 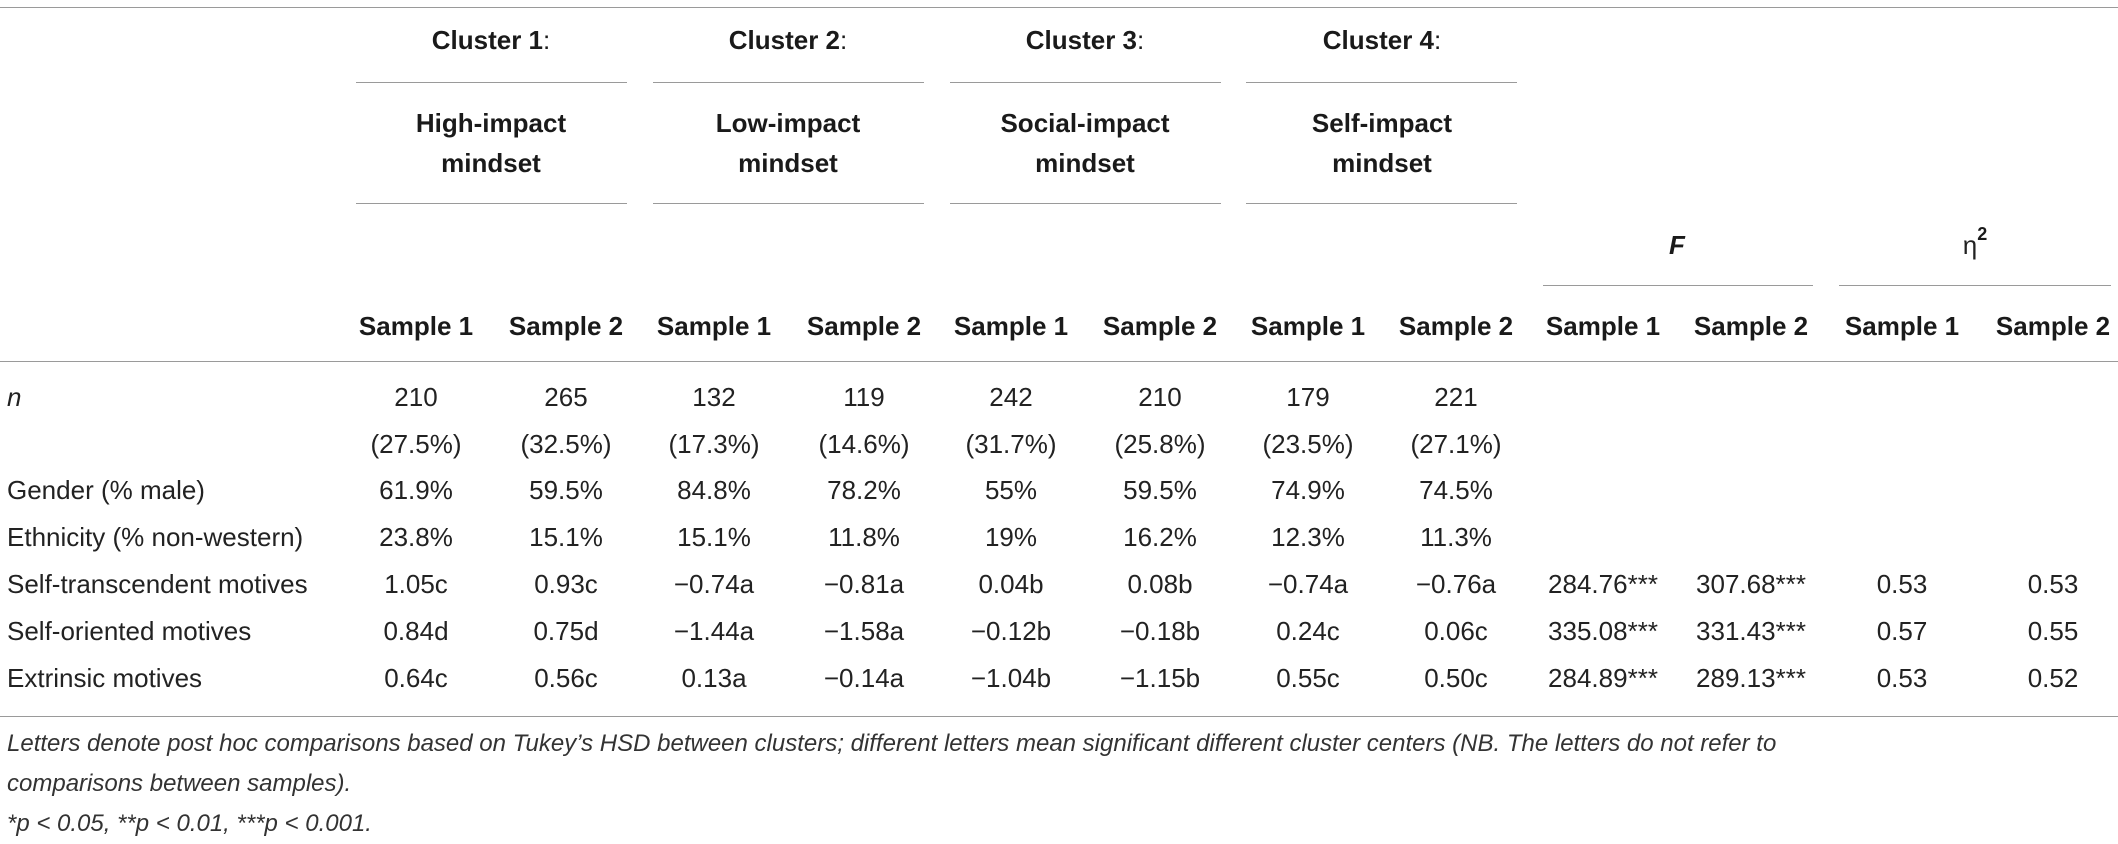 I want to click on ethnicity-value: 16.2%, so click(x=1160, y=537).